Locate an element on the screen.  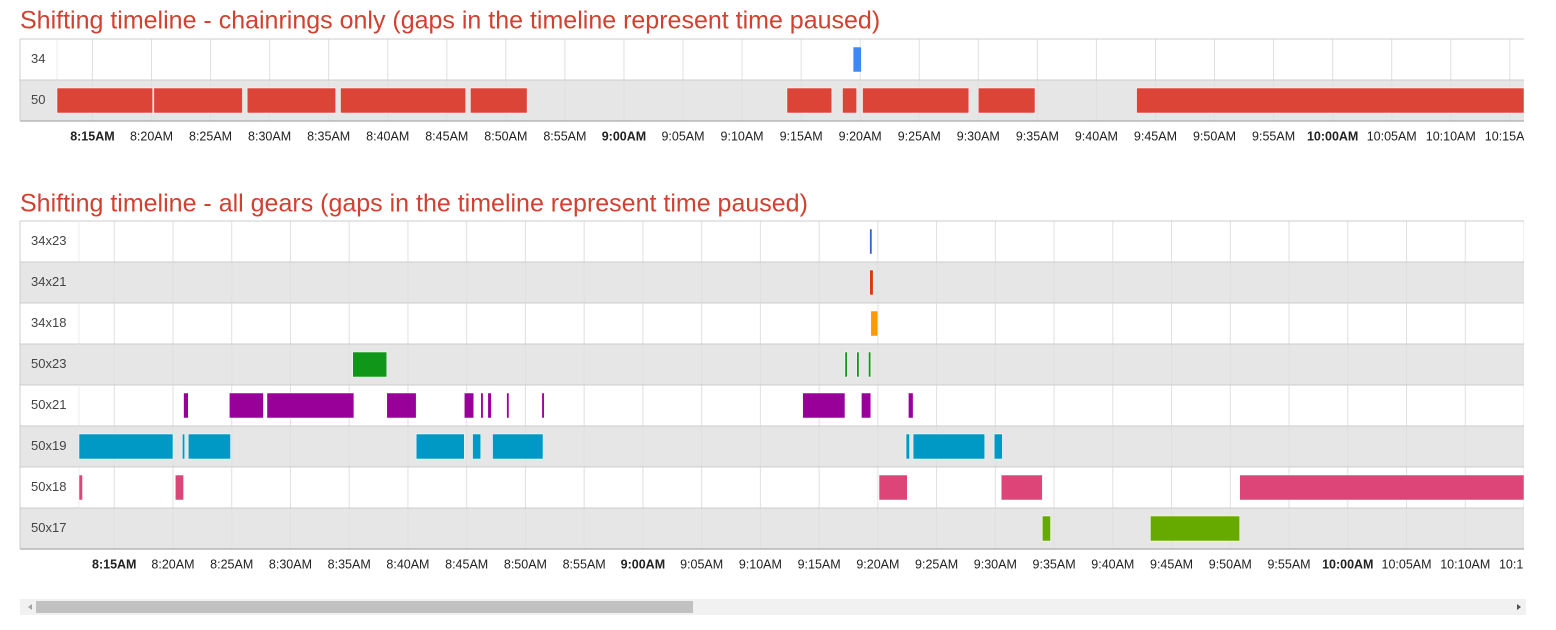
x-tick-label: 10:05AM is located at coordinates (1407, 564).